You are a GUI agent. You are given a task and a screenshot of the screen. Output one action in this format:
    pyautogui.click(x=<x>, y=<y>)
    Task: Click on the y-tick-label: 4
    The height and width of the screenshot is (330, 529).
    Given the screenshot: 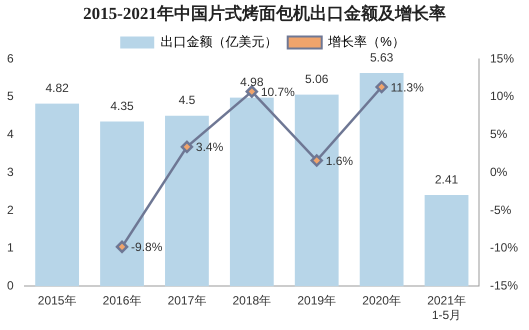 What is the action you would take?
    pyautogui.click(x=10, y=134)
    